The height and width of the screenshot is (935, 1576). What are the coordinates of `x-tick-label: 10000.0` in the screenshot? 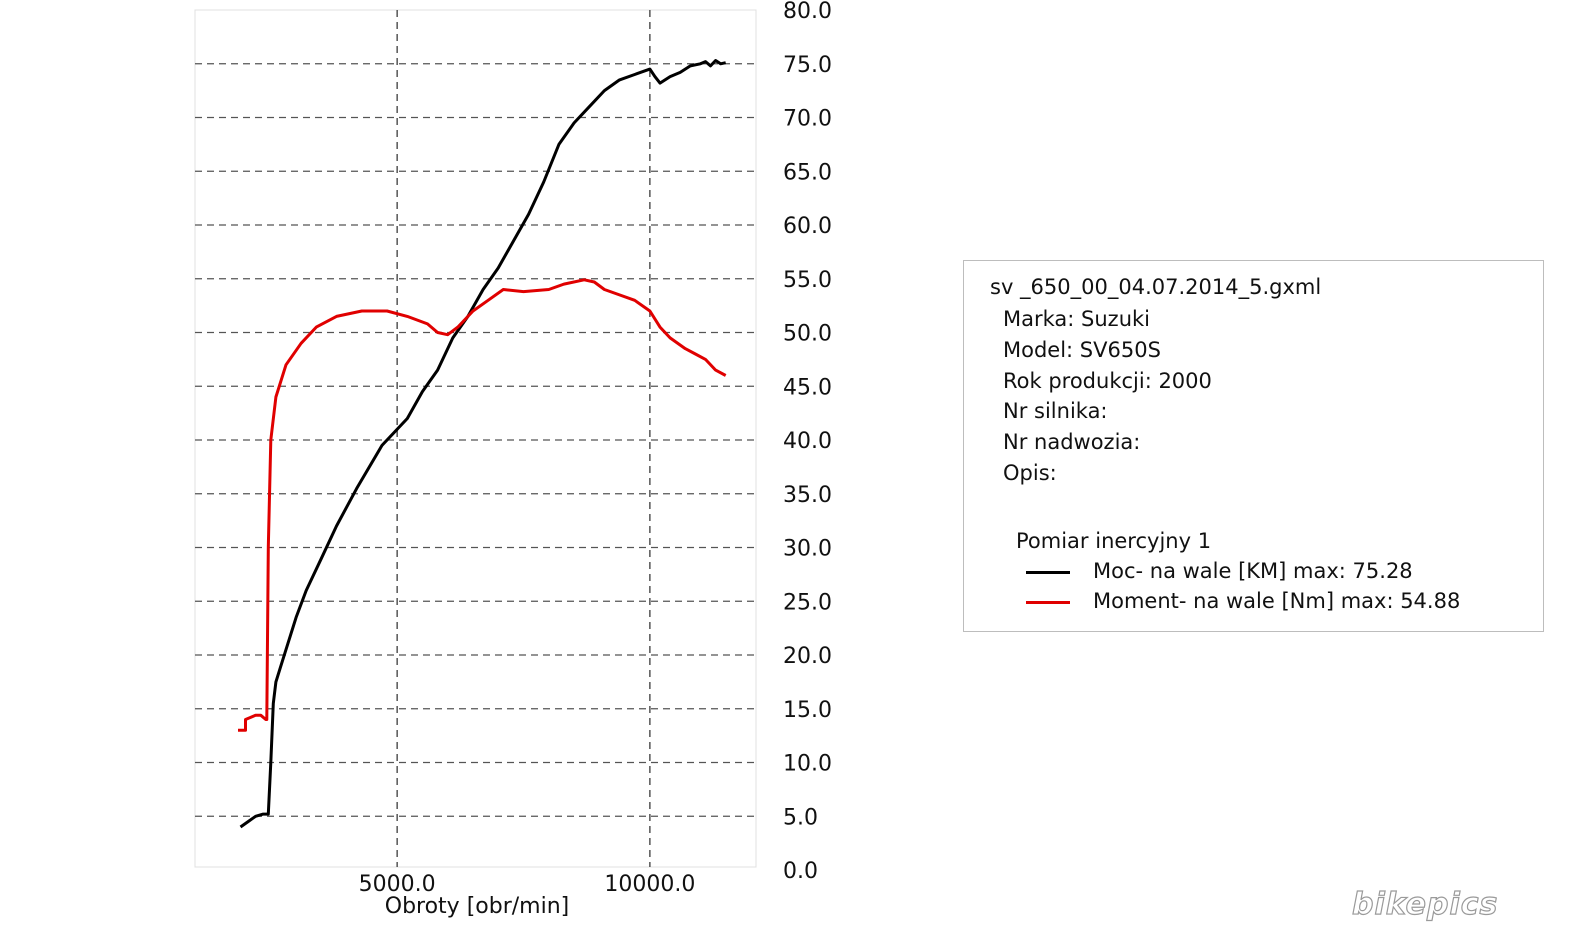 It's located at (649, 884).